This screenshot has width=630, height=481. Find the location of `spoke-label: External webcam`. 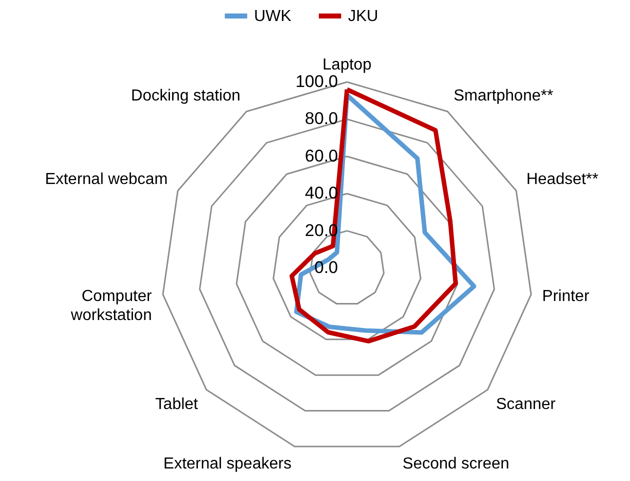

spoke-label: External webcam is located at coordinates (106, 179).